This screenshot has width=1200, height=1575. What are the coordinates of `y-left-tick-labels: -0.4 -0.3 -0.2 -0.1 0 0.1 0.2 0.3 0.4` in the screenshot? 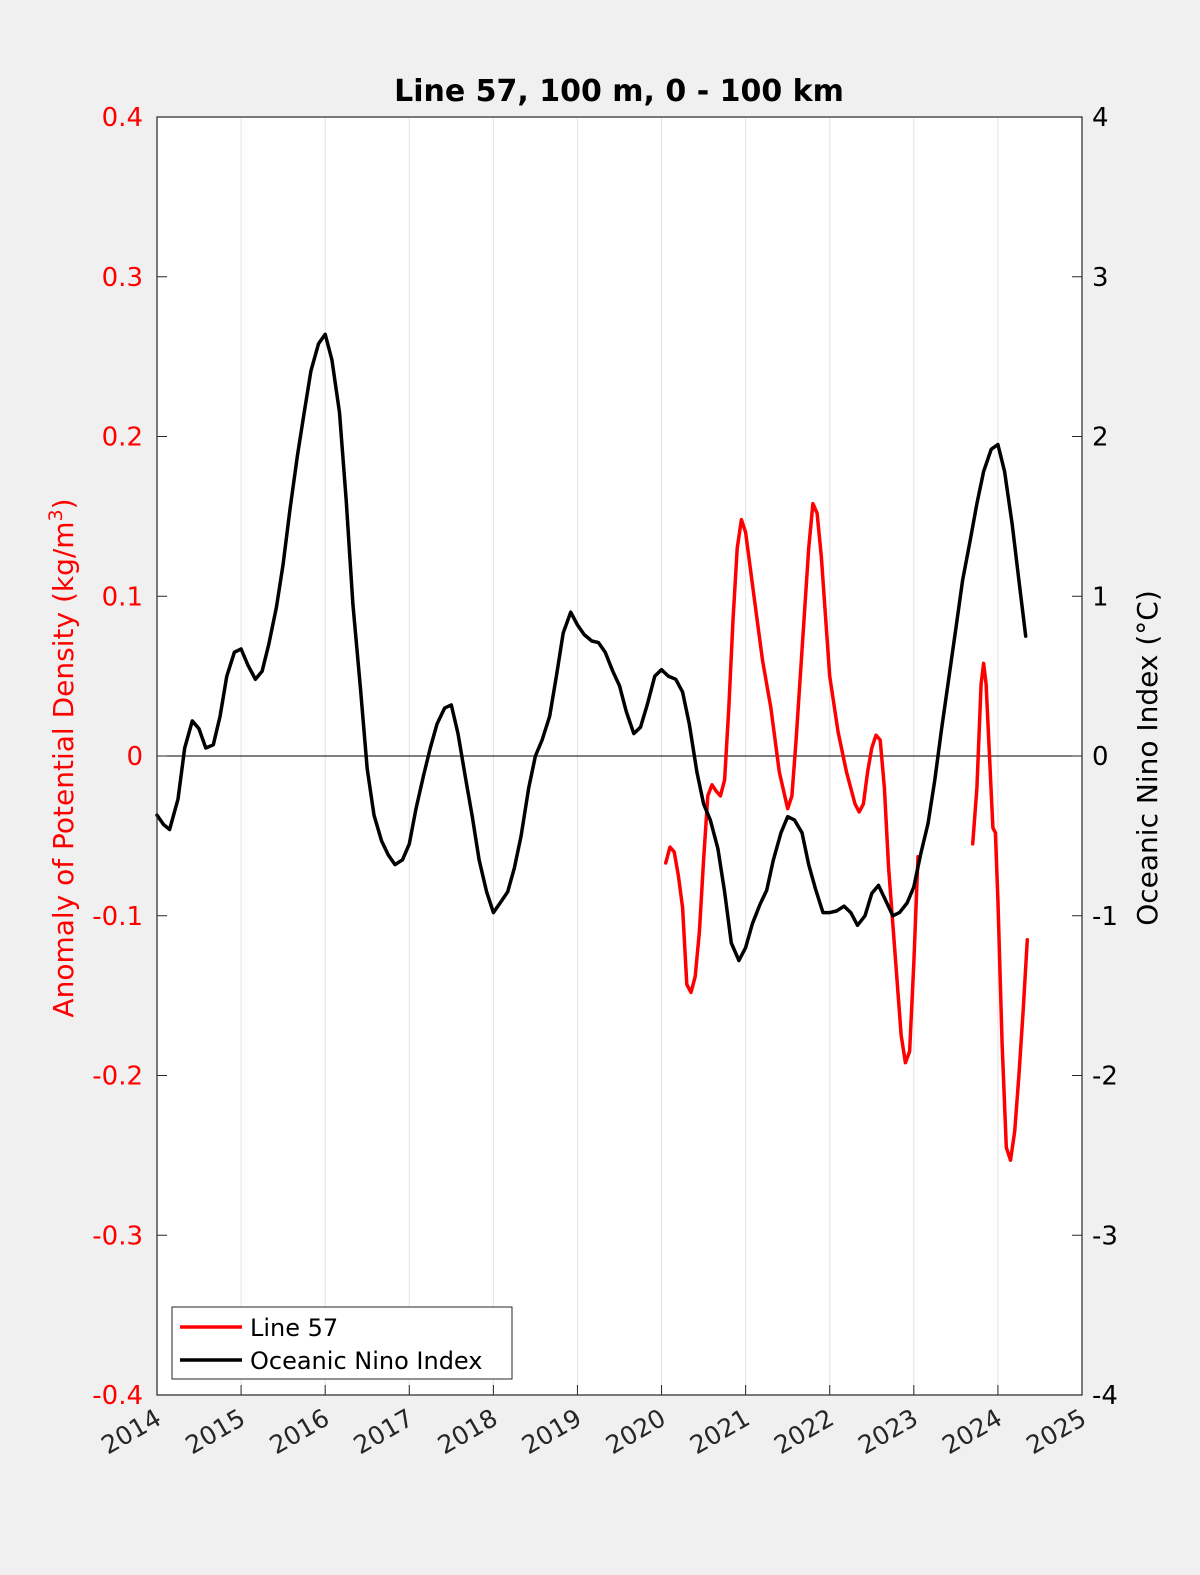 It's located at (117, 757).